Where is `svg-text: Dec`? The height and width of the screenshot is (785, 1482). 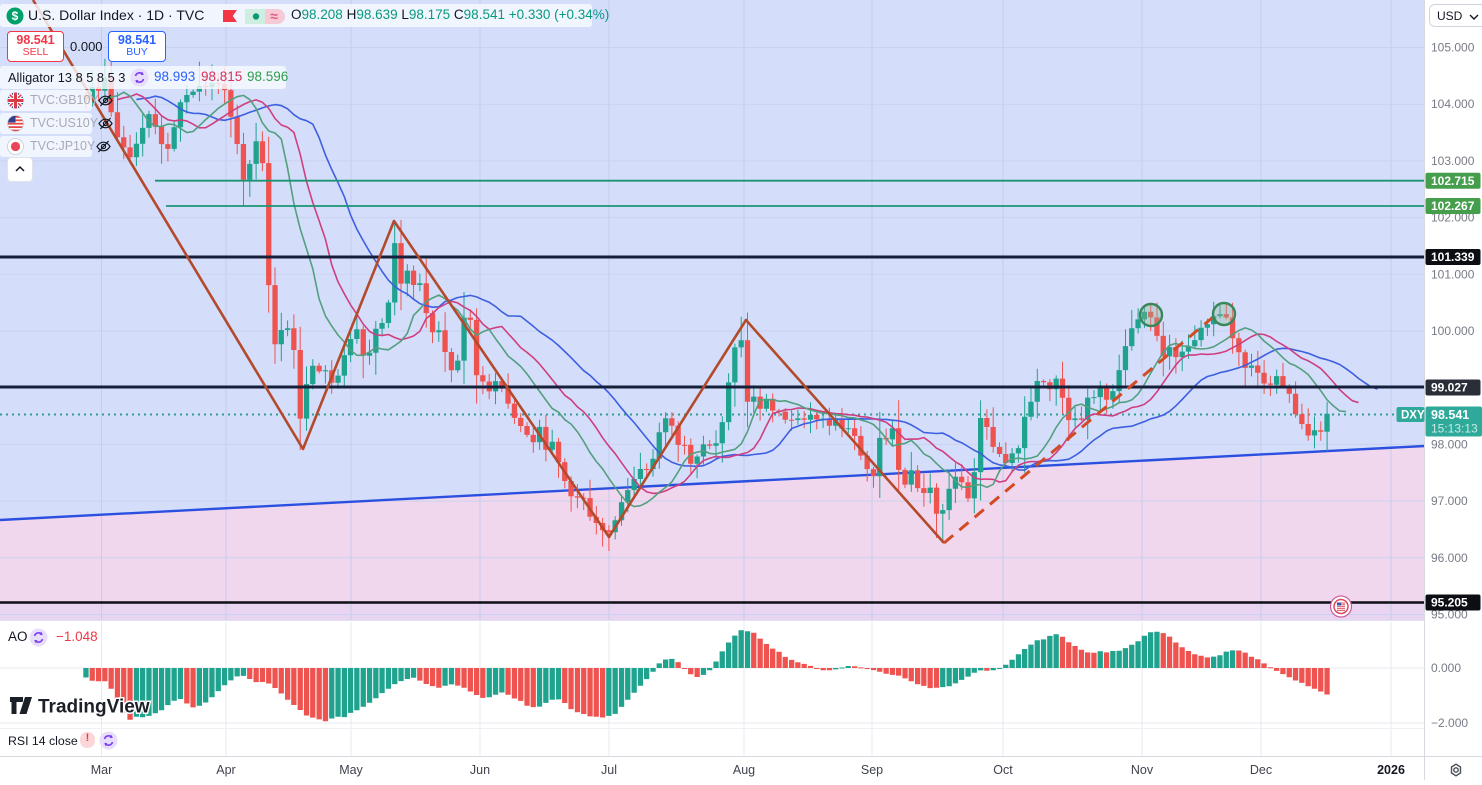
svg-text: Dec is located at coordinates (1261, 770).